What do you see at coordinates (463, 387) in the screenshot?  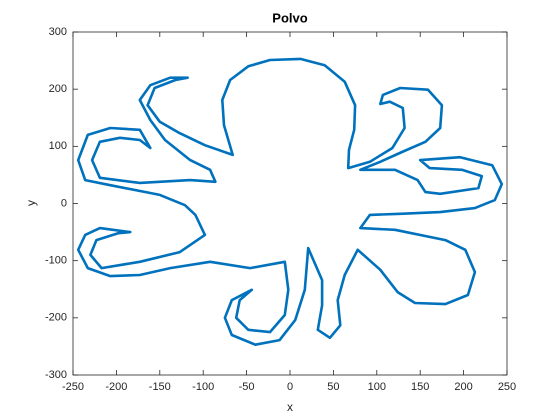 I see `x-tick-label: 200` at bounding box center [463, 387].